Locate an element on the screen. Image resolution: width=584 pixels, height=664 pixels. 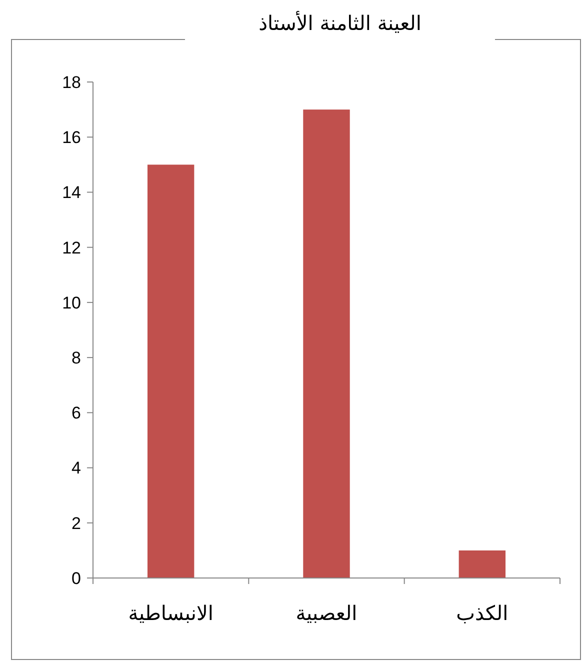
y-tick-label: 18 is located at coordinates (71, 82).